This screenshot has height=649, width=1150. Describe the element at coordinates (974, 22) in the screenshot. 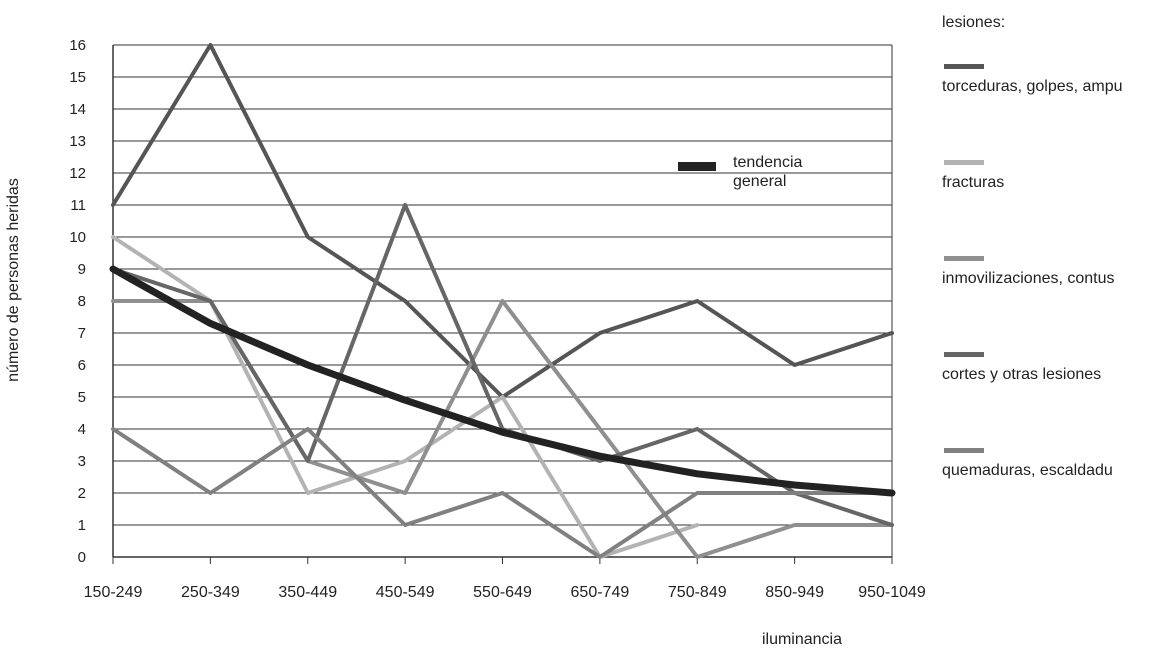

I see `legend-title: lesiones:` at that location.